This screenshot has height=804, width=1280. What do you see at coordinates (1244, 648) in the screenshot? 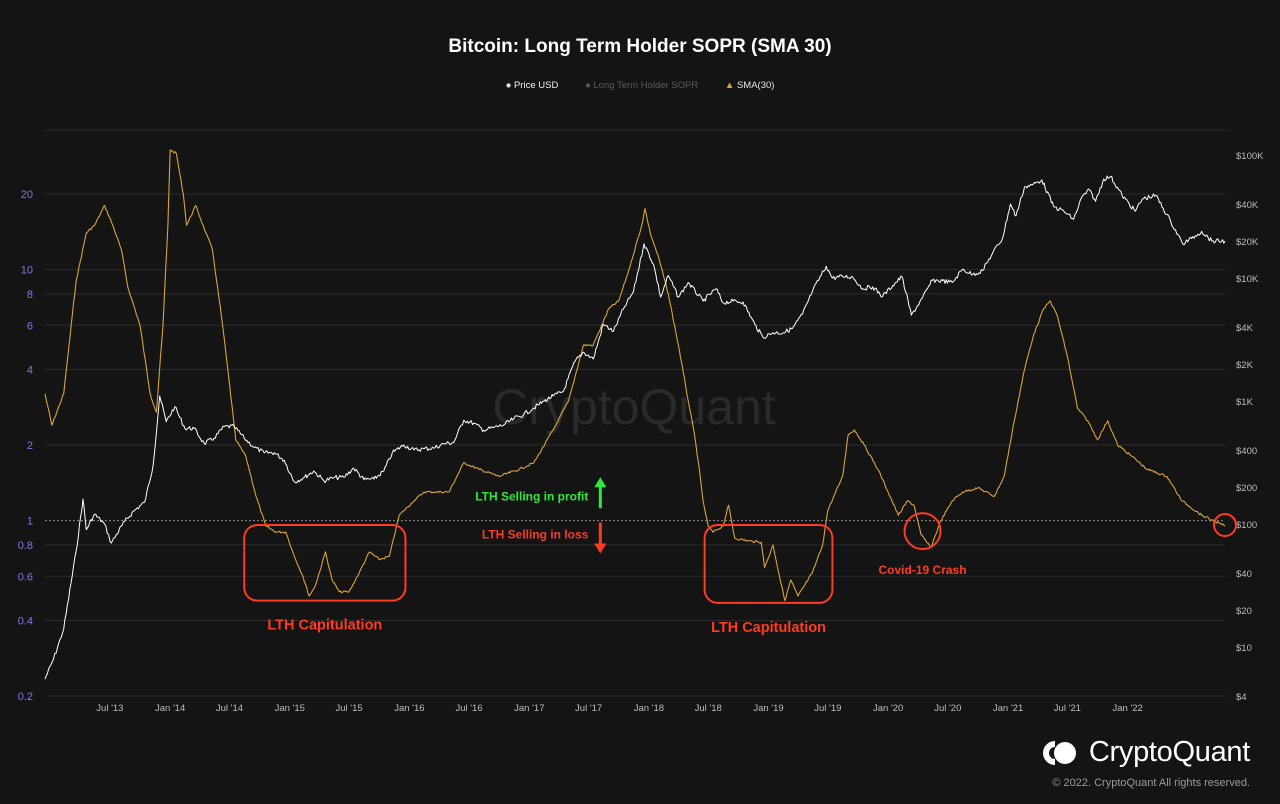
I see `right-axis-tick: $10` at bounding box center [1244, 648].